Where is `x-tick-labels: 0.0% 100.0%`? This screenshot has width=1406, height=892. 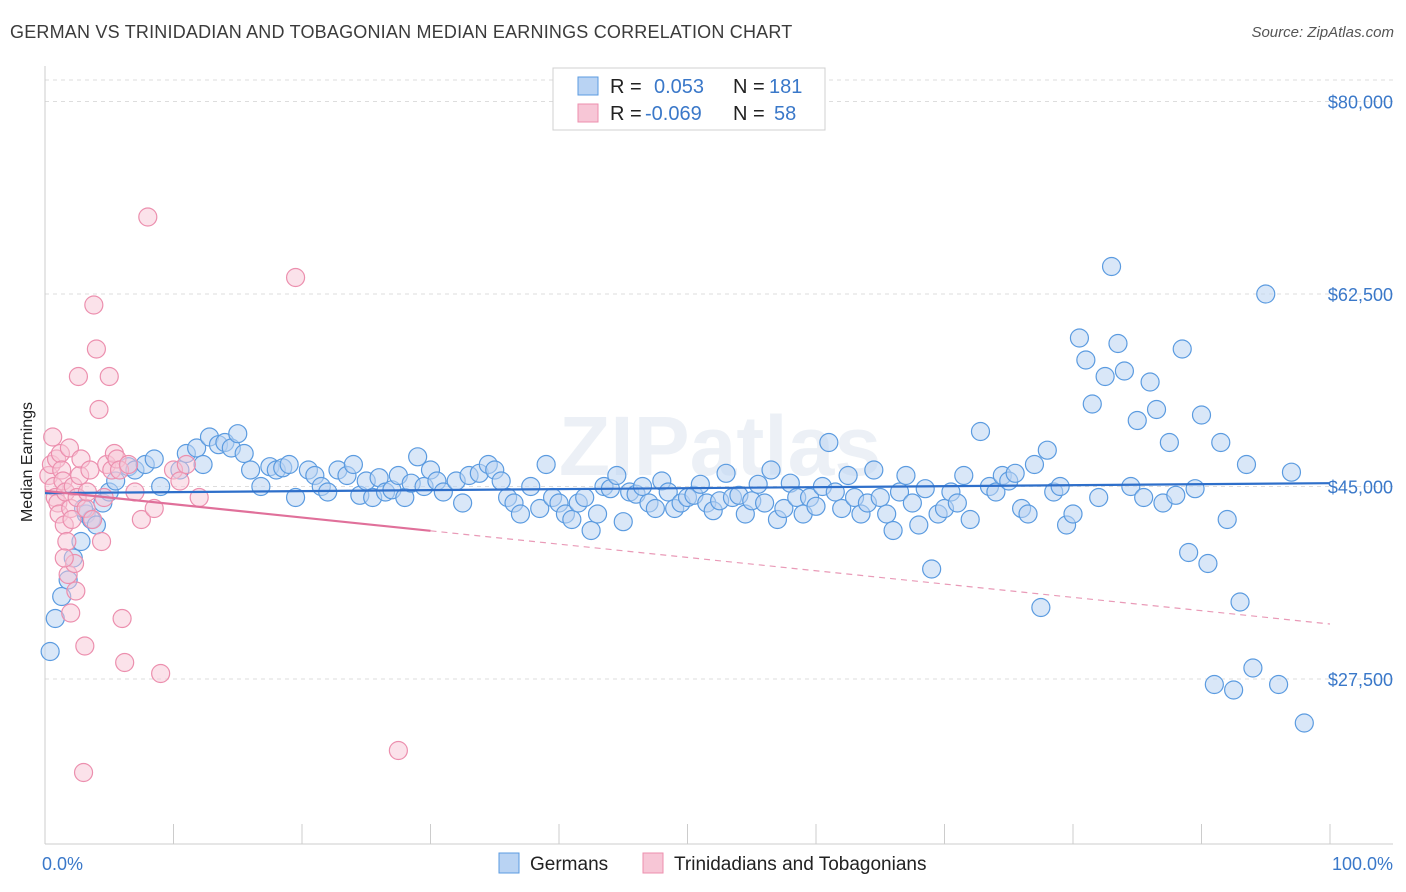 x-tick-labels: 0.0% 100.0% is located at coordinates (717, 864).